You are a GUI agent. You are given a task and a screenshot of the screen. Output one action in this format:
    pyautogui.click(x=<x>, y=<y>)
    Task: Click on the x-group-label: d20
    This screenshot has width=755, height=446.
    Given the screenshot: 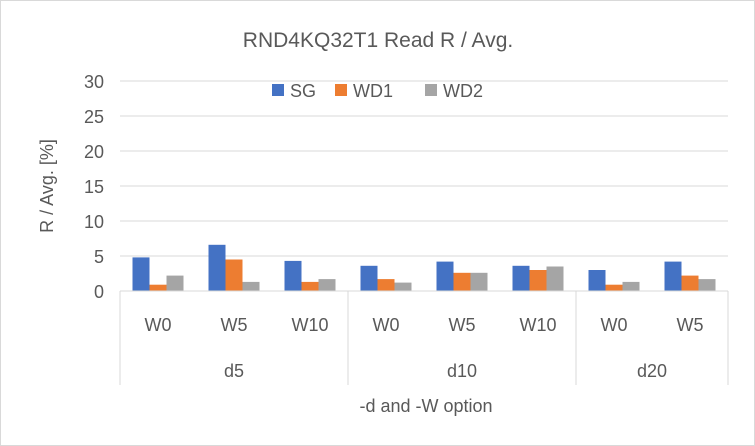 What is the action you would take?
    pyautogui.click(x=652, y=371)
    